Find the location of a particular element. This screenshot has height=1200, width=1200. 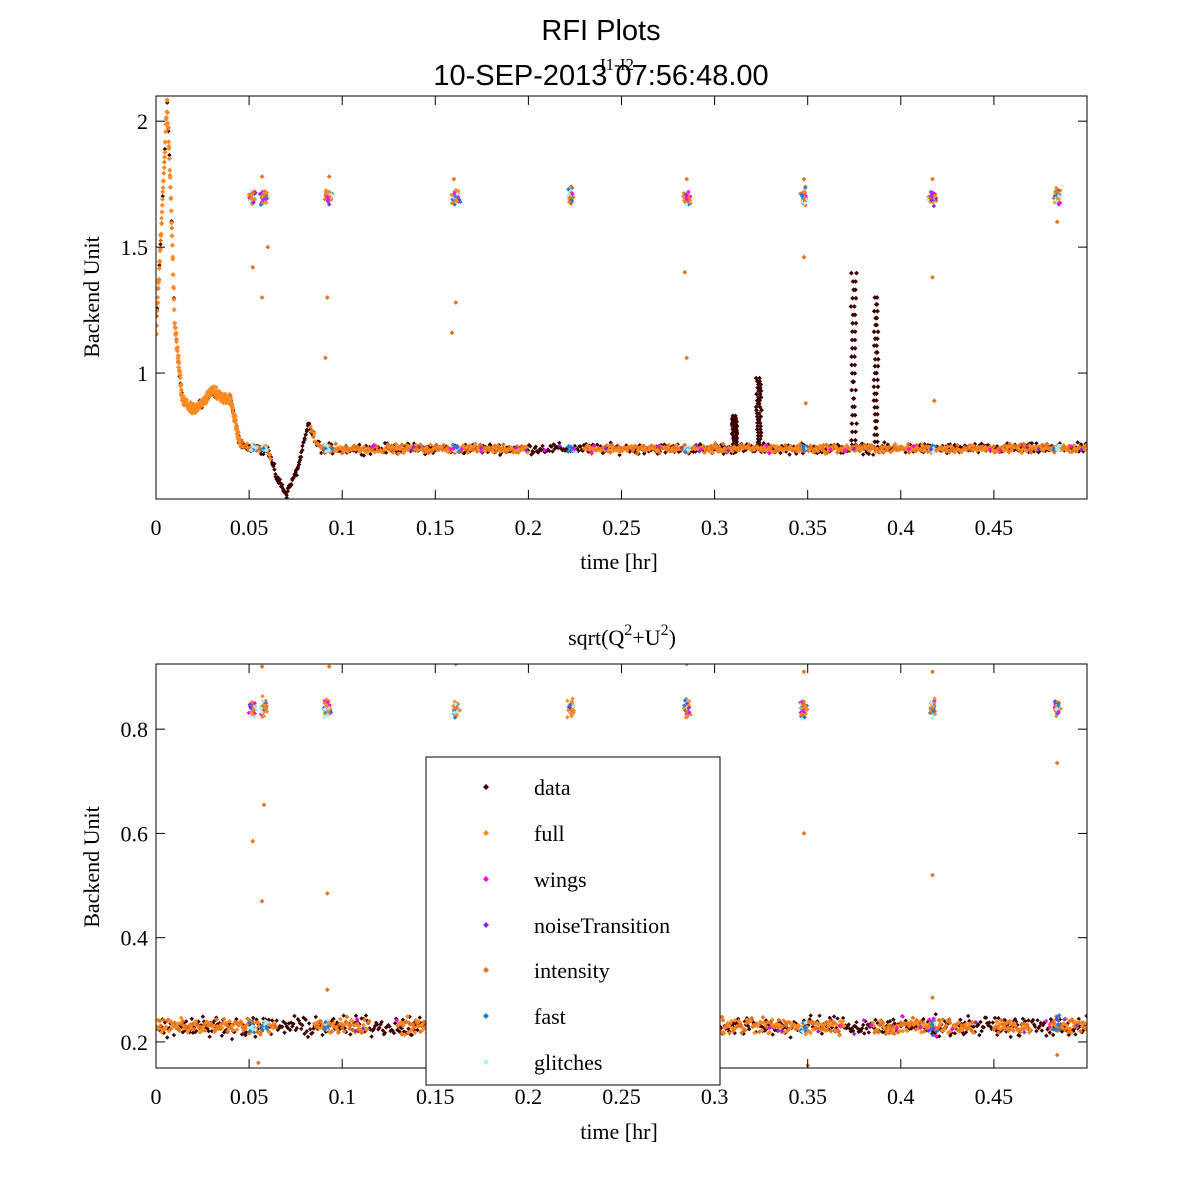

bottom-point-wings-2071 is located at coordinates (929, 1019).